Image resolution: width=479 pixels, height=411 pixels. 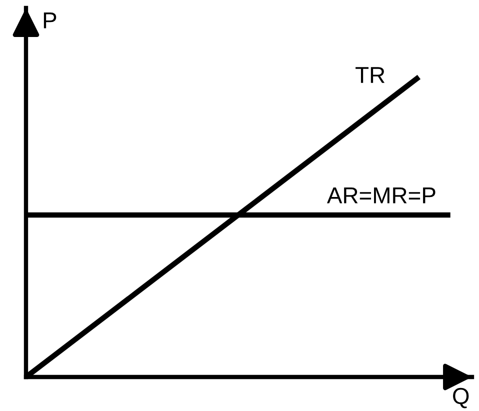 I want to click on y-axis-title: P, so click(x=50, y=20).